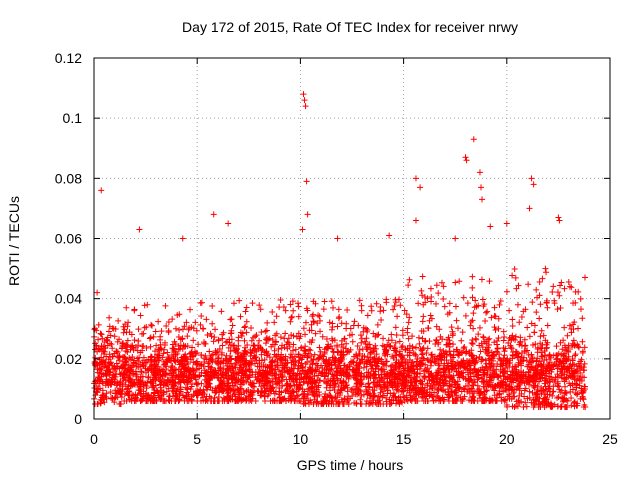 The image size is (640, 480). What do you see at coordinates (303, 403) in the screenshot?
I see `data-point-2084` at bounding box center [303, 403].